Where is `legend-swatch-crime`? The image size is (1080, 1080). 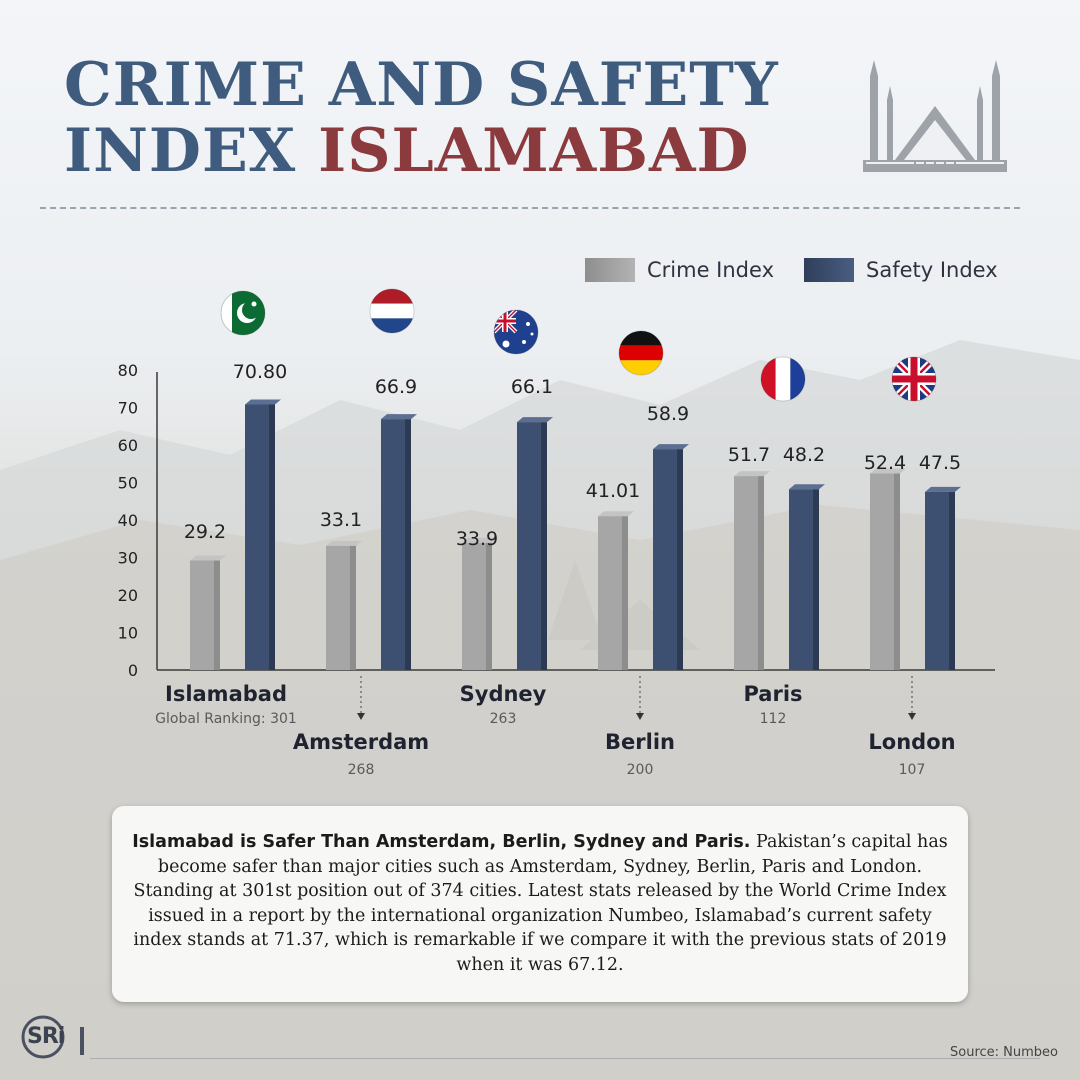
legend-swatch-crime is located at coordinates (610, 270).